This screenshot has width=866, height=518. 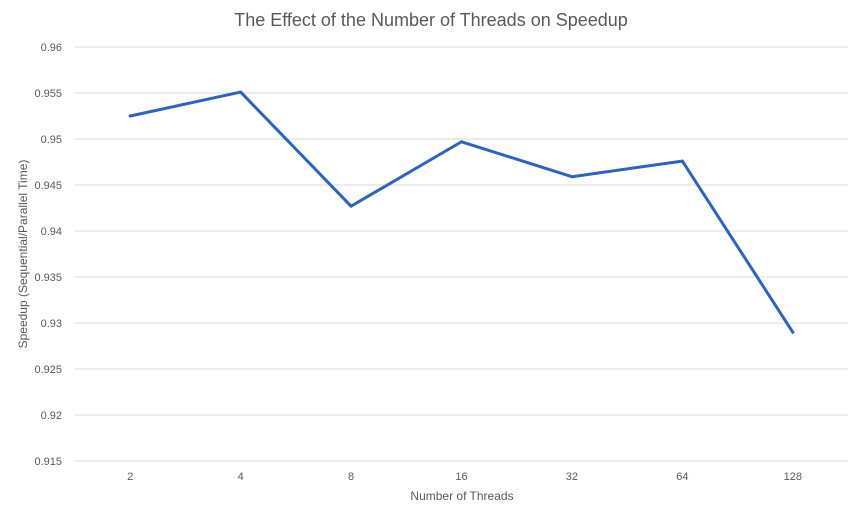 What do you see at coordinates (130, 477) in the screenshot?
I see `x-tick-label: 2` at bounding box center [130, 477].